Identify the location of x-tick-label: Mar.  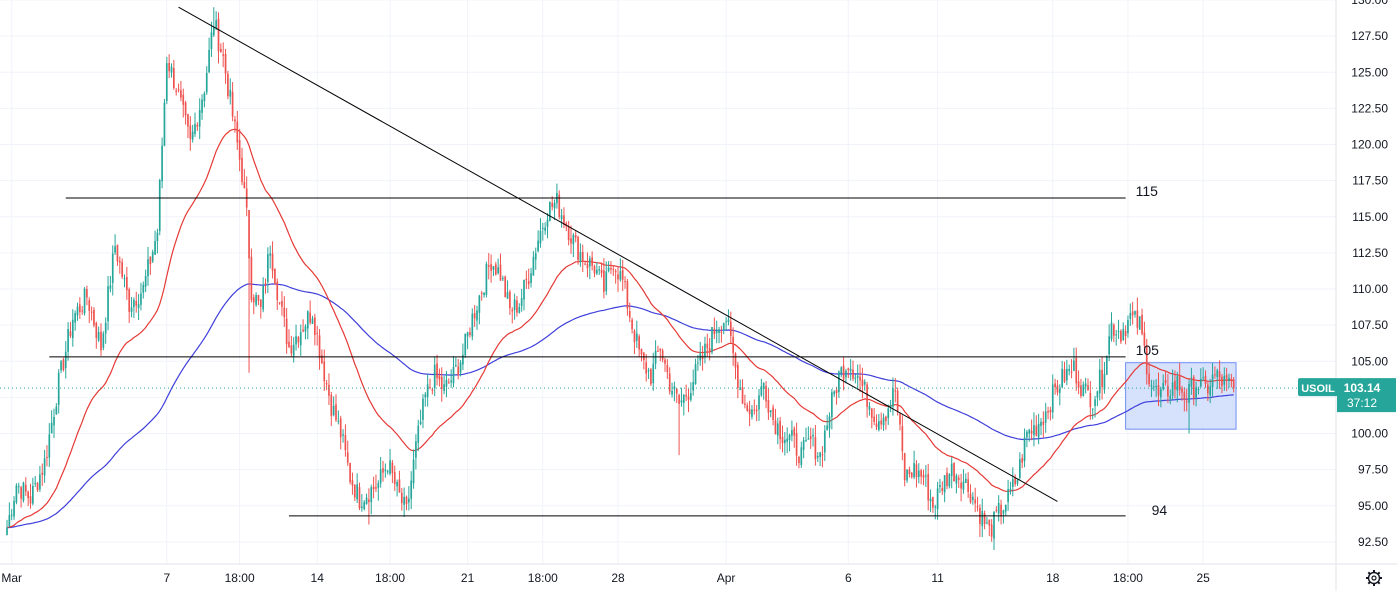
(11, 578).